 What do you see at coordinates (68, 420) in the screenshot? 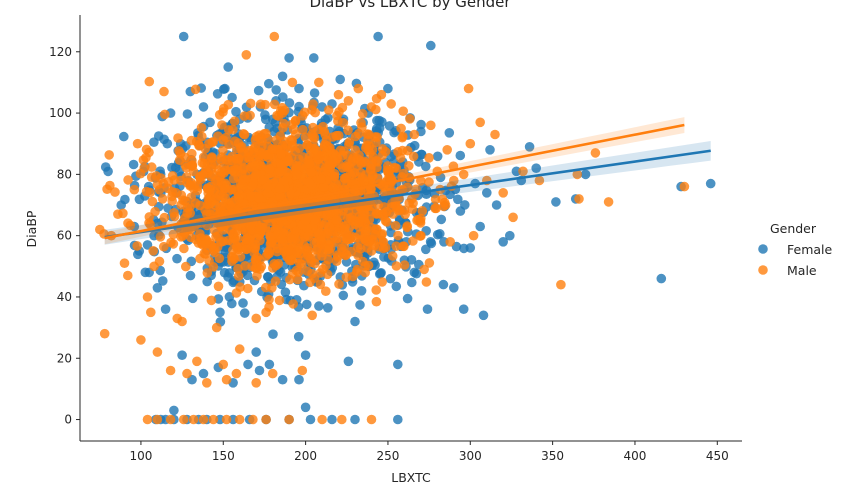
I see `y-tick-label: 0` at bounding box center [68, 420].